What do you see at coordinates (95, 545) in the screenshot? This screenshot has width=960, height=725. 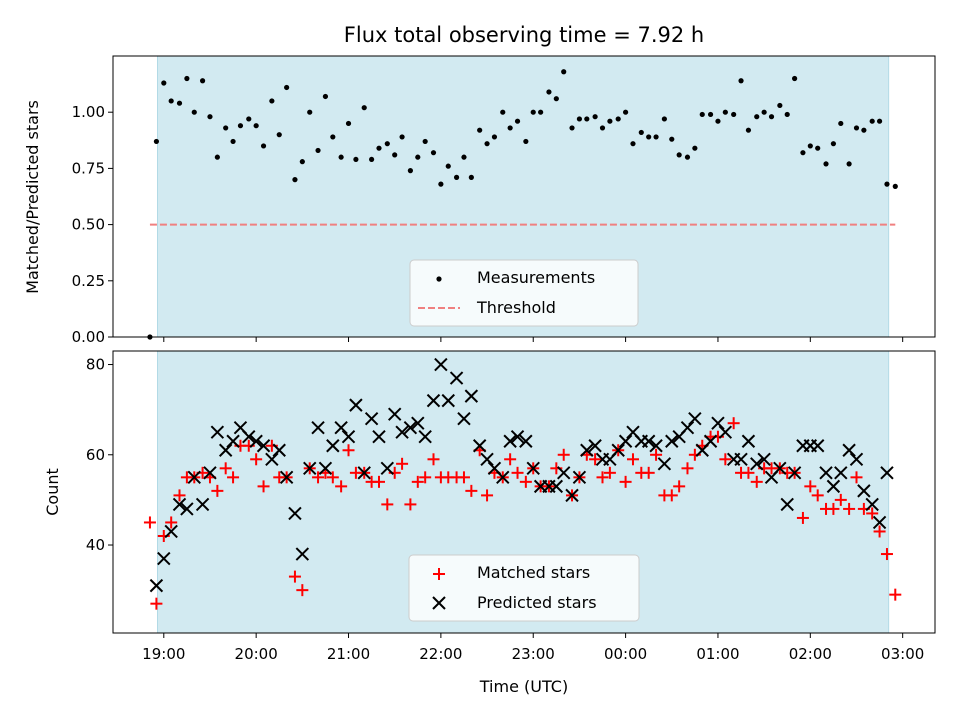 I see `bottom-y-tick-label: 40` at bounding box center [95, 545].